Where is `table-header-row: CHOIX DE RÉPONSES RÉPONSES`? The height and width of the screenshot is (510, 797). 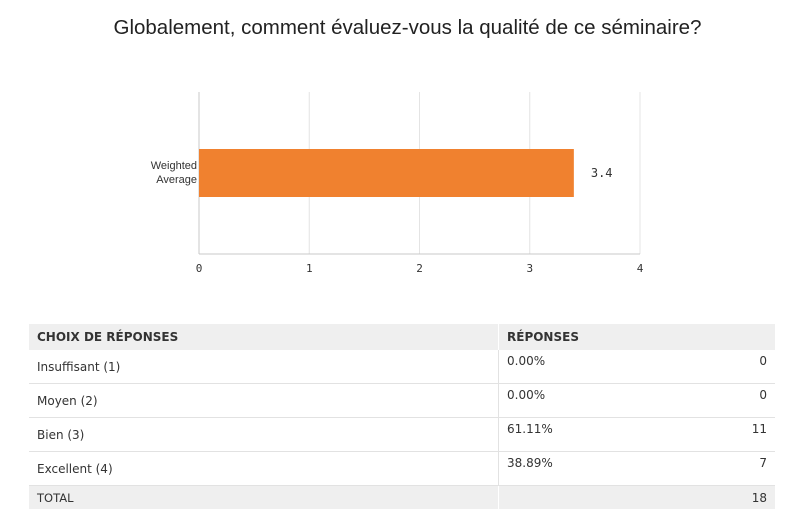
table-header-row: CHOIX DE RÉPONSES RÉPONSES is located at coordinates (402, 337).